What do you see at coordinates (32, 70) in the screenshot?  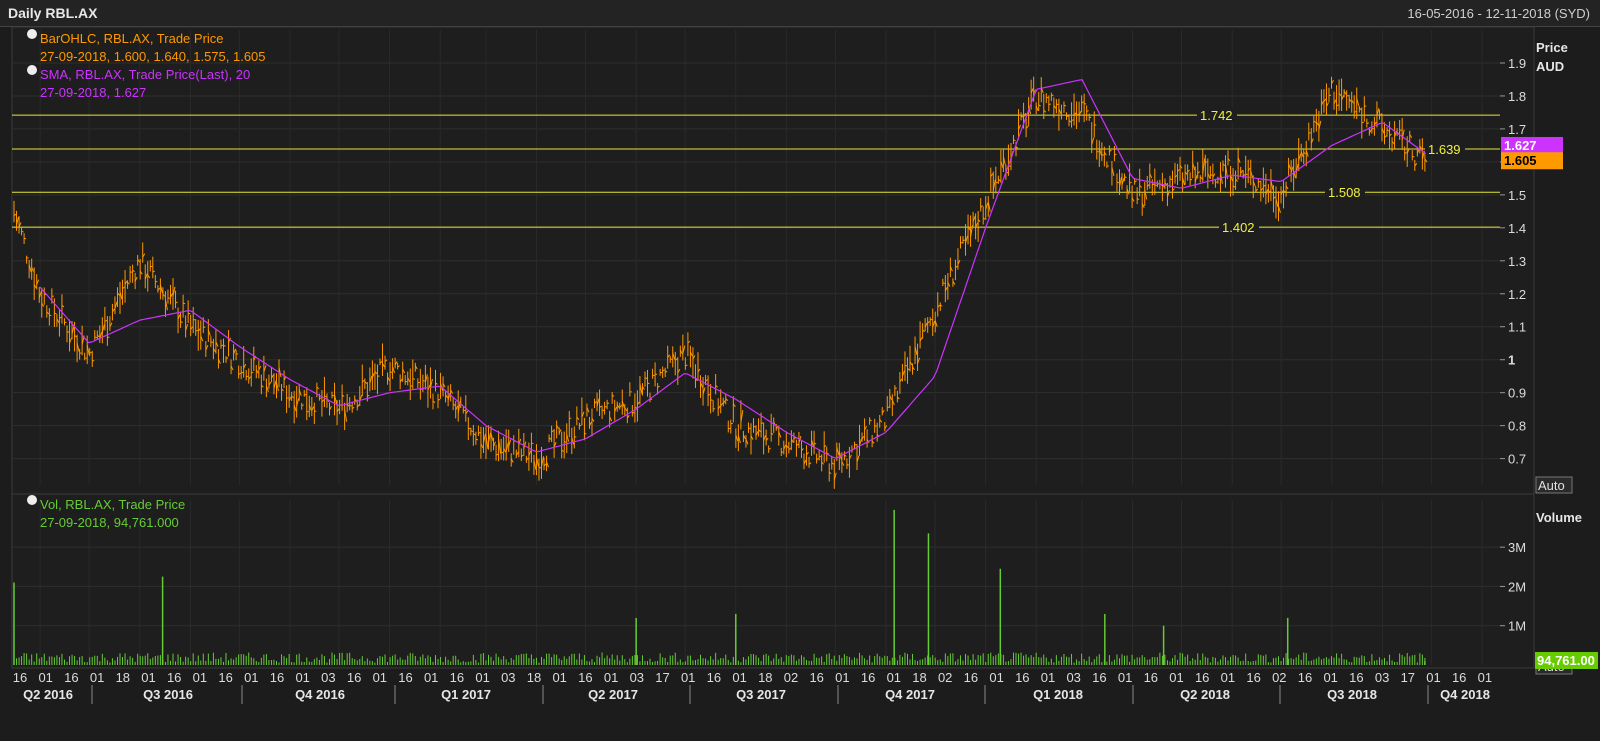 I see `sma-legend-icon` at bounding box center [32, 70].